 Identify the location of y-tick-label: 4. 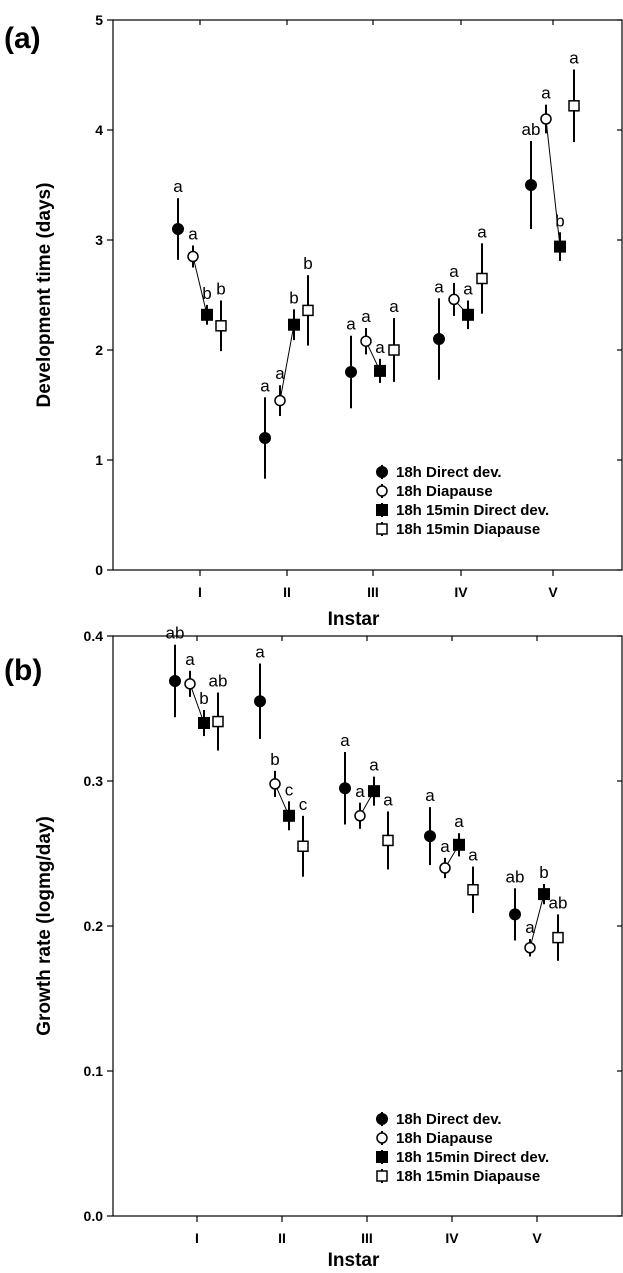
(99, 130).